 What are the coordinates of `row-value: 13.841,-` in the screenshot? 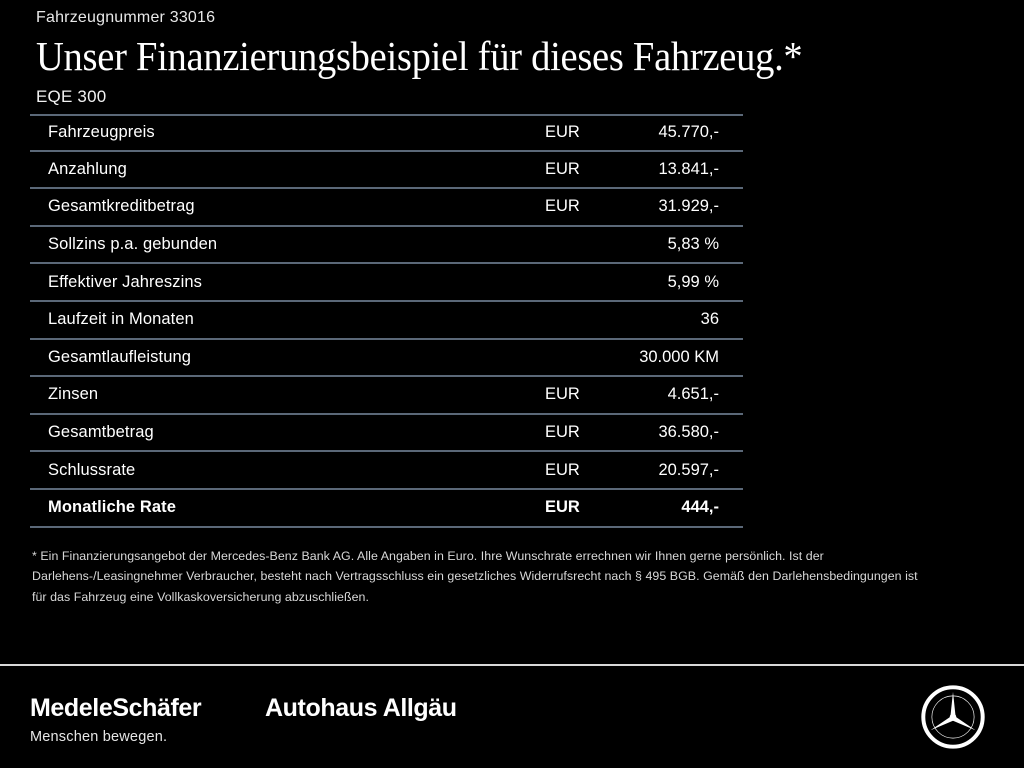 It's located at (688, 168).